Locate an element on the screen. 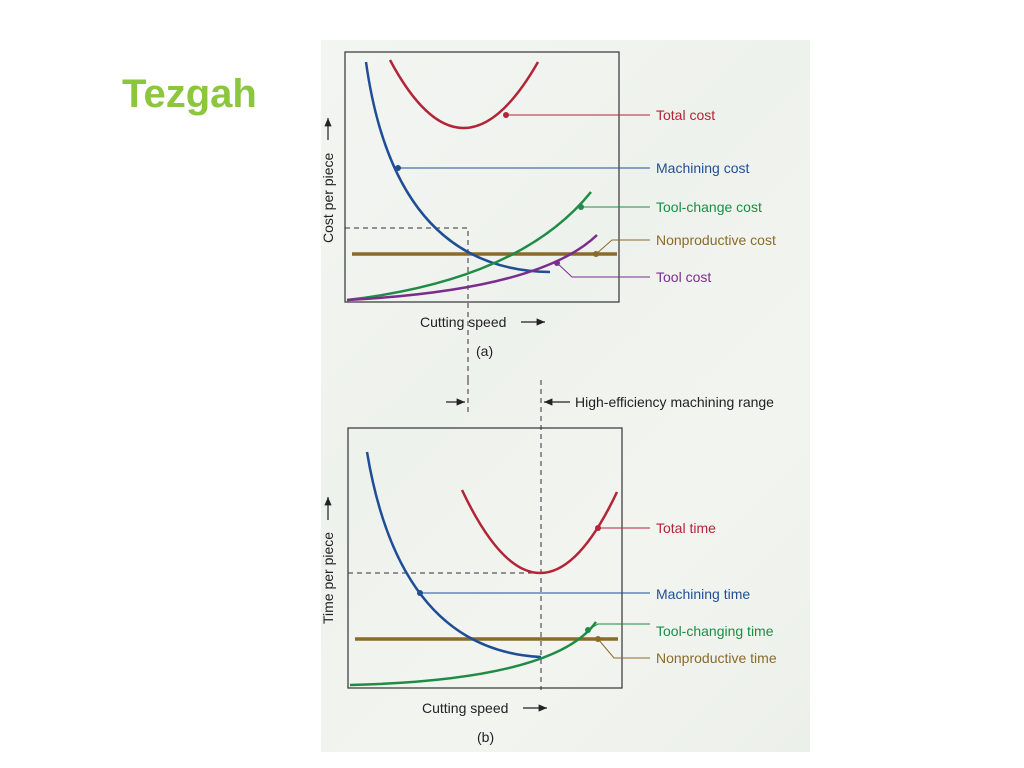 The width and height of the screenshot is (1024, 768). panel-b-tool-change-curve is located at coordinates (473, 654).